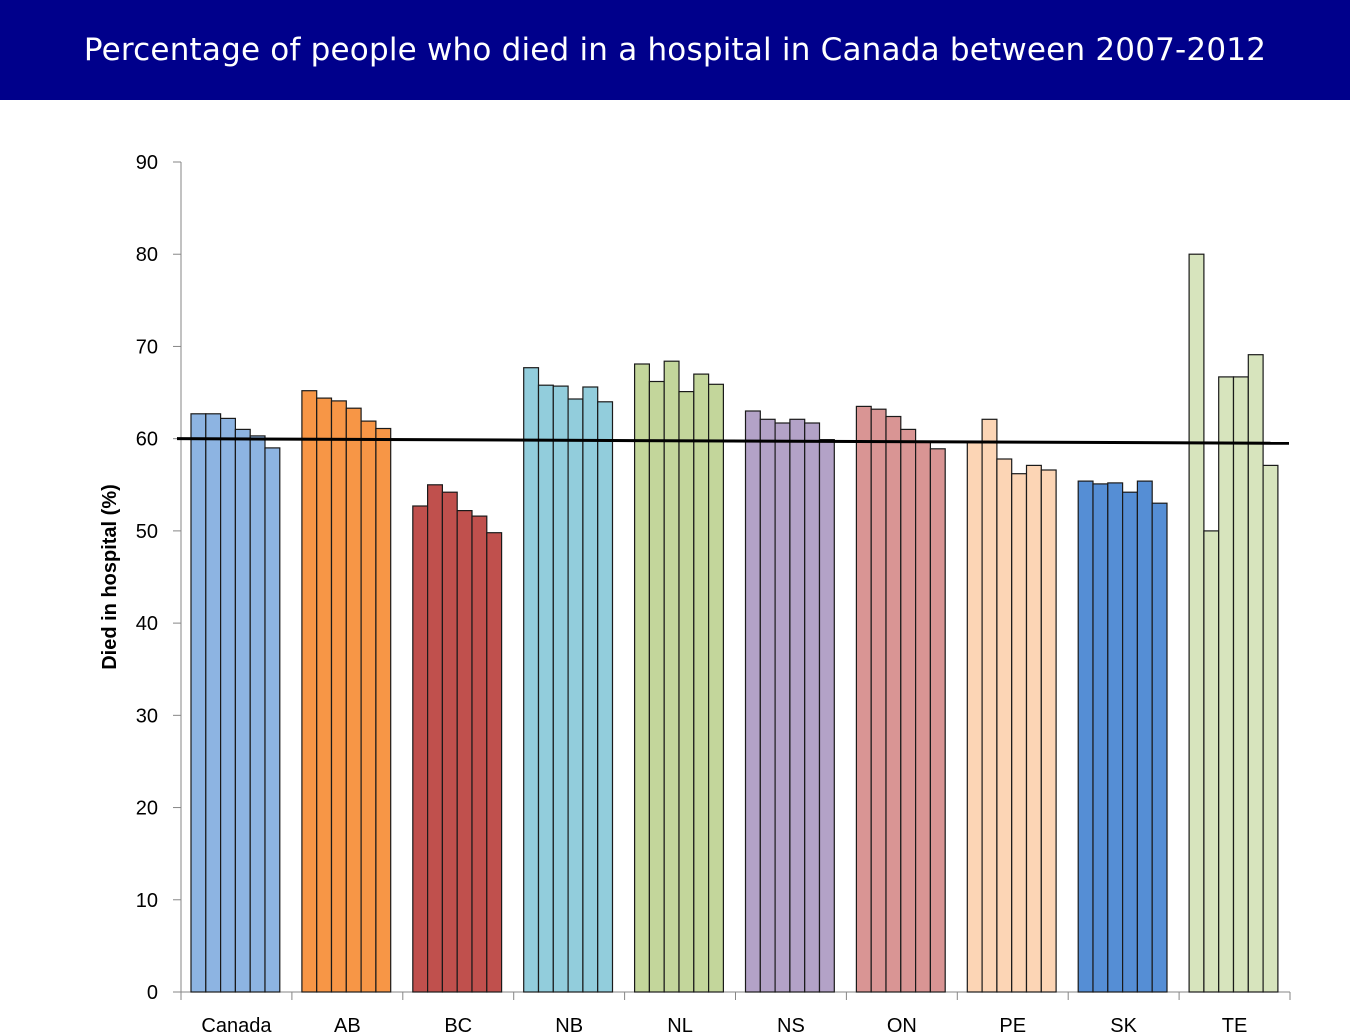 The image size is (1350, 1035). I want to click on x-category-label: BC, so click(458, 1025).